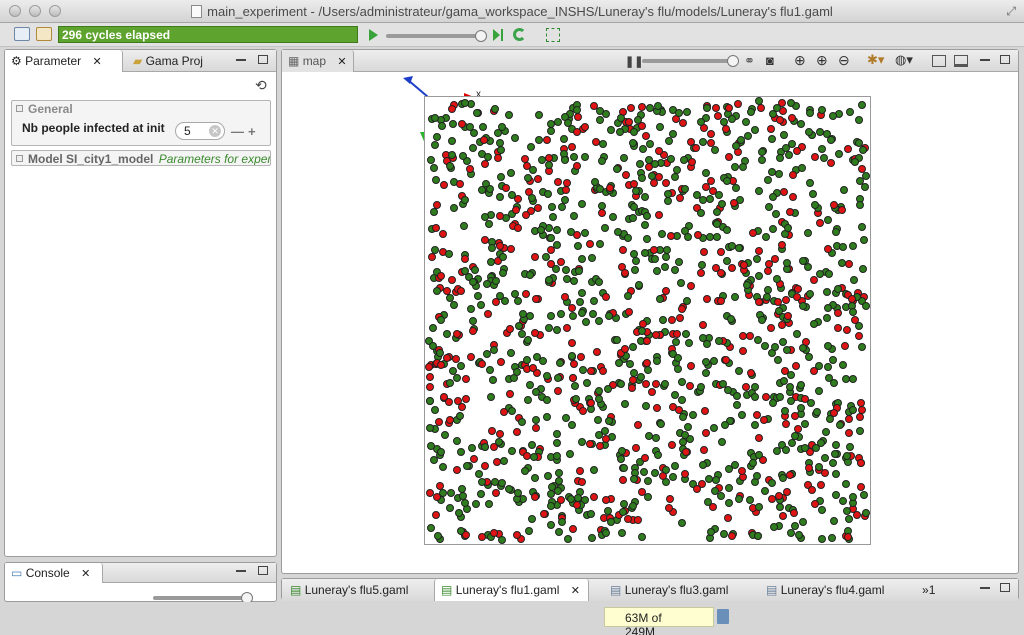  What do you see at coordinates (634, 62) in the screenshot?
I see `pause-display-icon: ❚❚` at bounding box center [634, 62].